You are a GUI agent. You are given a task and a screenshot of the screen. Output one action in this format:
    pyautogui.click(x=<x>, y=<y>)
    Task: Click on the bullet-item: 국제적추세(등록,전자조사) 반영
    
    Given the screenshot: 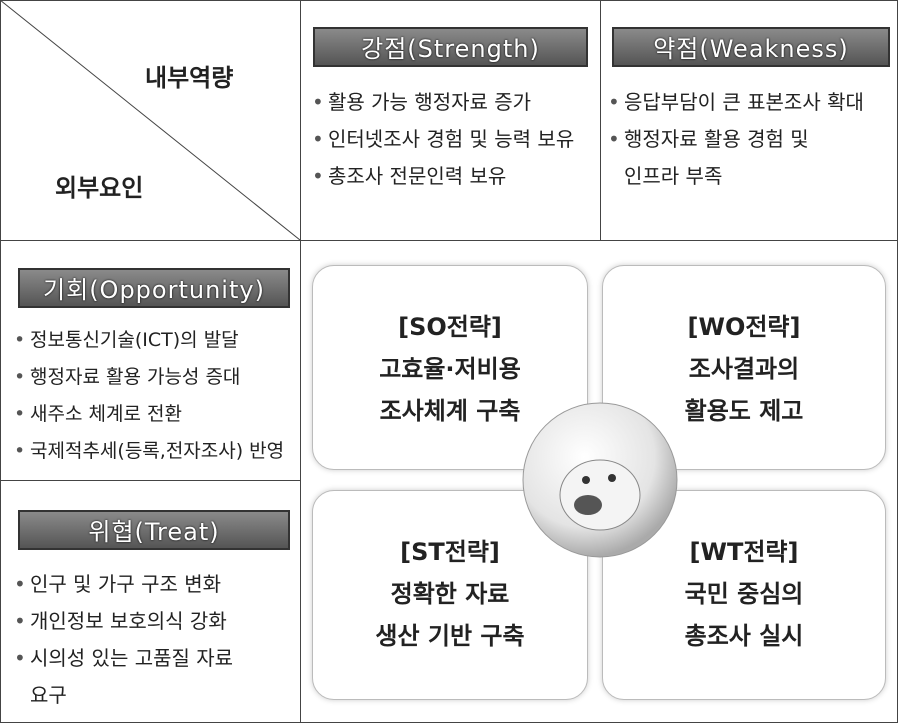 What is the action you would take?
    pyautogui.click(x=149, y=451)
    